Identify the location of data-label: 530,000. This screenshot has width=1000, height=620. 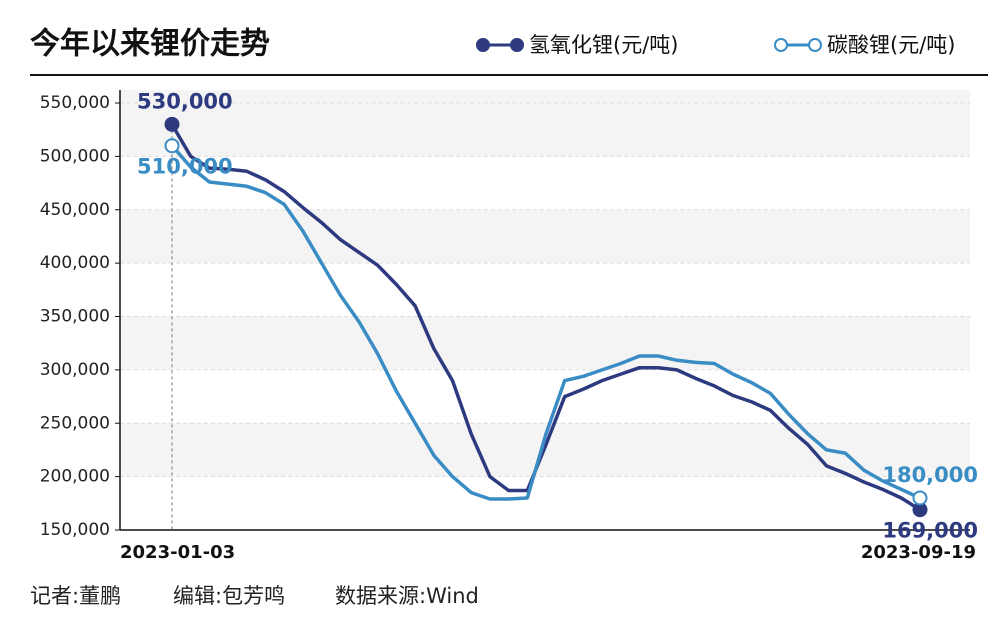
(185, 101).